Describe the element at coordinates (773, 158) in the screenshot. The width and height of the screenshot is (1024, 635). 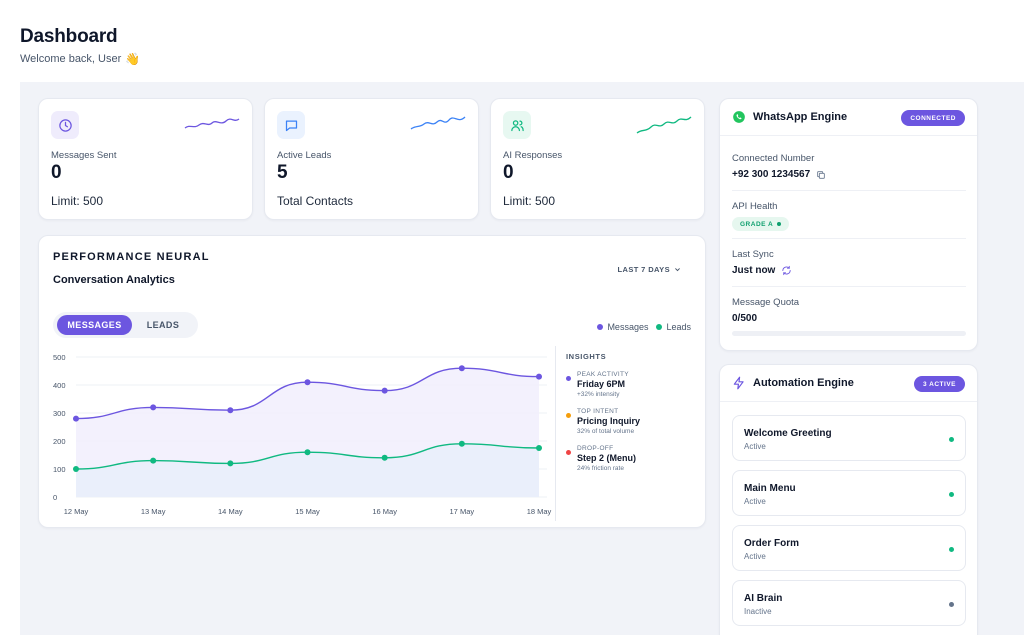
I see `row-label: Connected Number` at that location.